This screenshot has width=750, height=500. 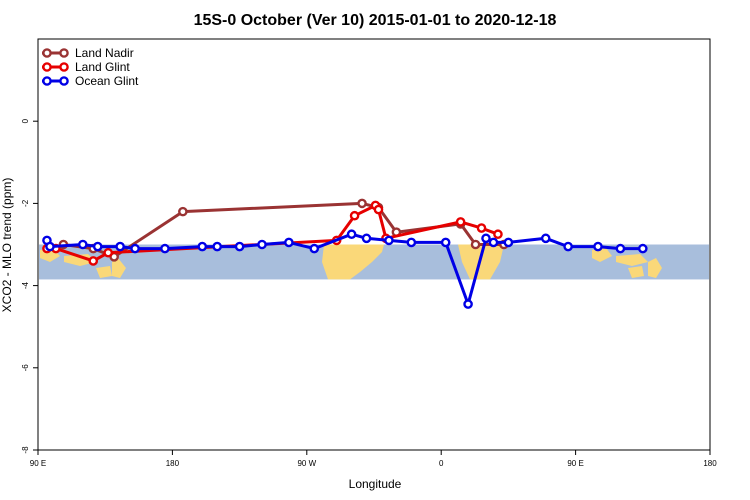 What do you see at coordinates (25, 285) in the screenshot?
I see `y-tick-label: -4` at bounding box center [25, 285].